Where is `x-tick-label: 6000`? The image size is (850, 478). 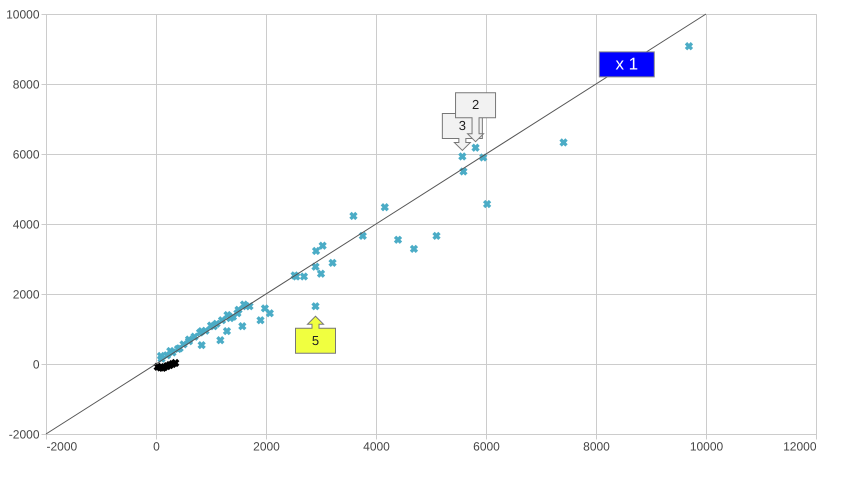
x-tick-label: 6000 is located at coordinates (486, 447).